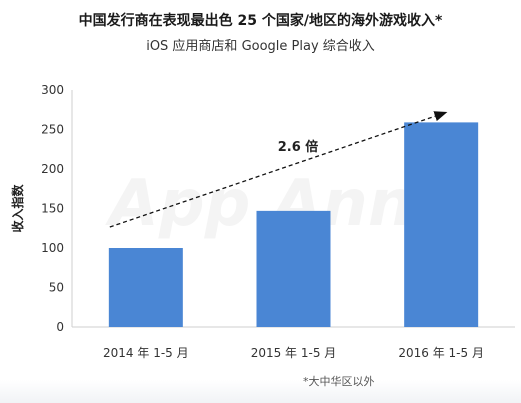  I want to click on y-tick-label: 200, so click(52, 169).